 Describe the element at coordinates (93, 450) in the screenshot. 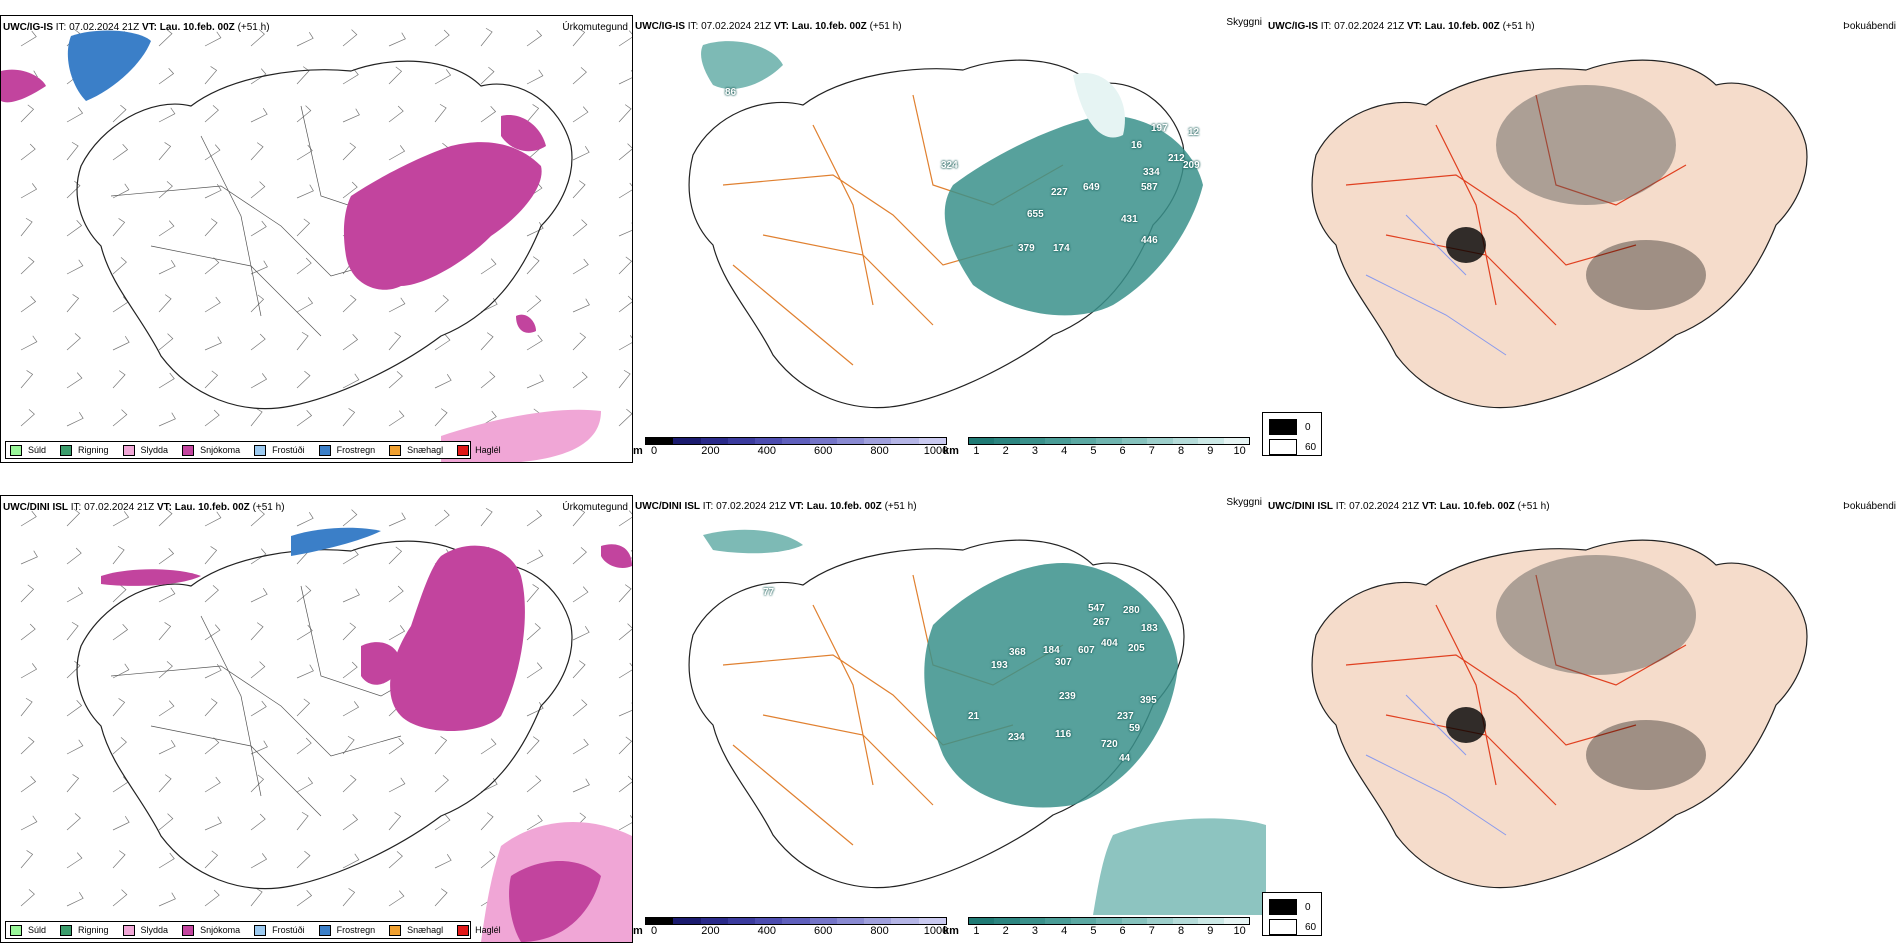

I see `legend-label: Rigning` at that location.